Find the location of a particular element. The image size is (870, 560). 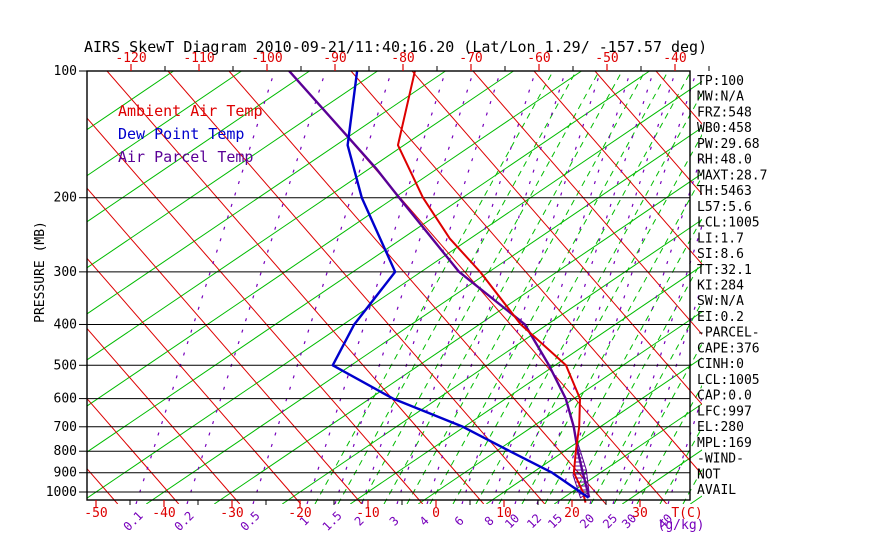

info-line: EL:280 is located at coordinates (720, 427).